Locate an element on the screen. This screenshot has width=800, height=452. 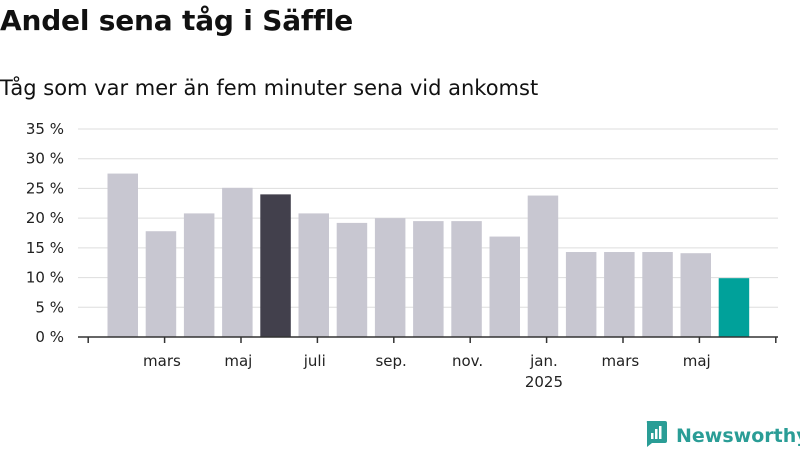
y-tick-label: 35 % is located at coordinates (45, 129).